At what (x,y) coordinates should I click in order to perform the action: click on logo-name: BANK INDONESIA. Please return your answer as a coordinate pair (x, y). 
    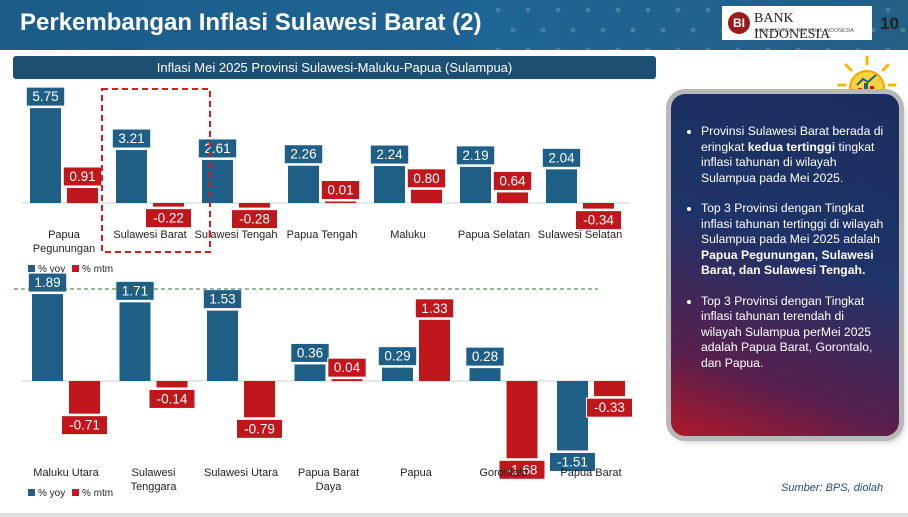
    Looking at the image, I should click on (792, 26).